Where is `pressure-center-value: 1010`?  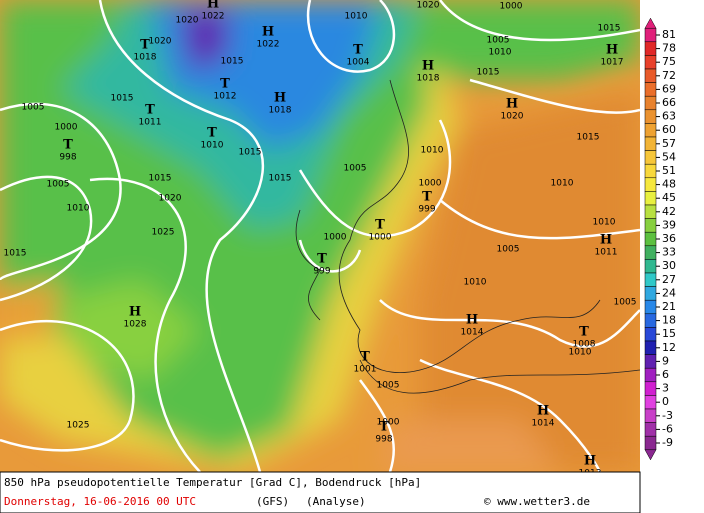
pressure-center-value: 1010 is located at coordinates (212, 146).